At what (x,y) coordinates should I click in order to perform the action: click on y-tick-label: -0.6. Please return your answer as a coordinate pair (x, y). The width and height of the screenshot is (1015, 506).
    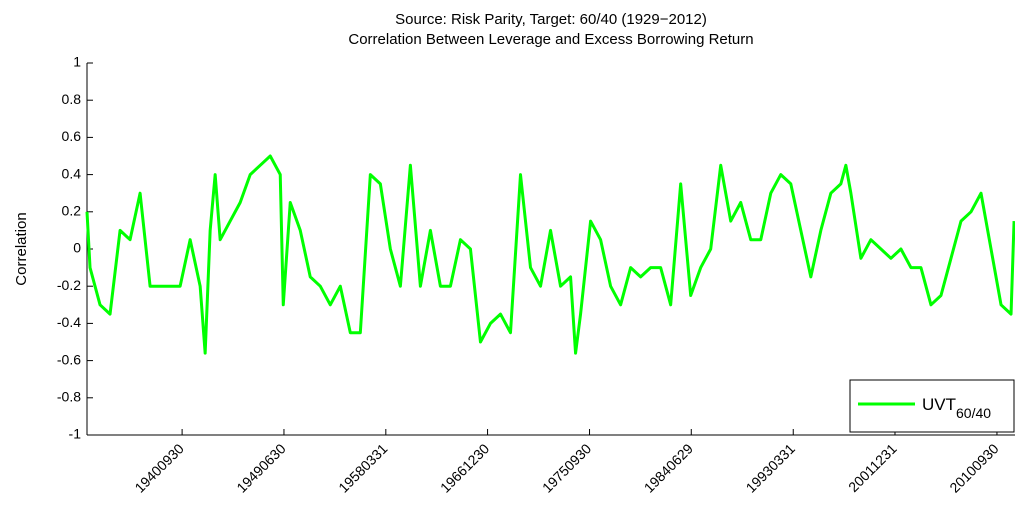
    Looking at the image, I should click on (69, 359).